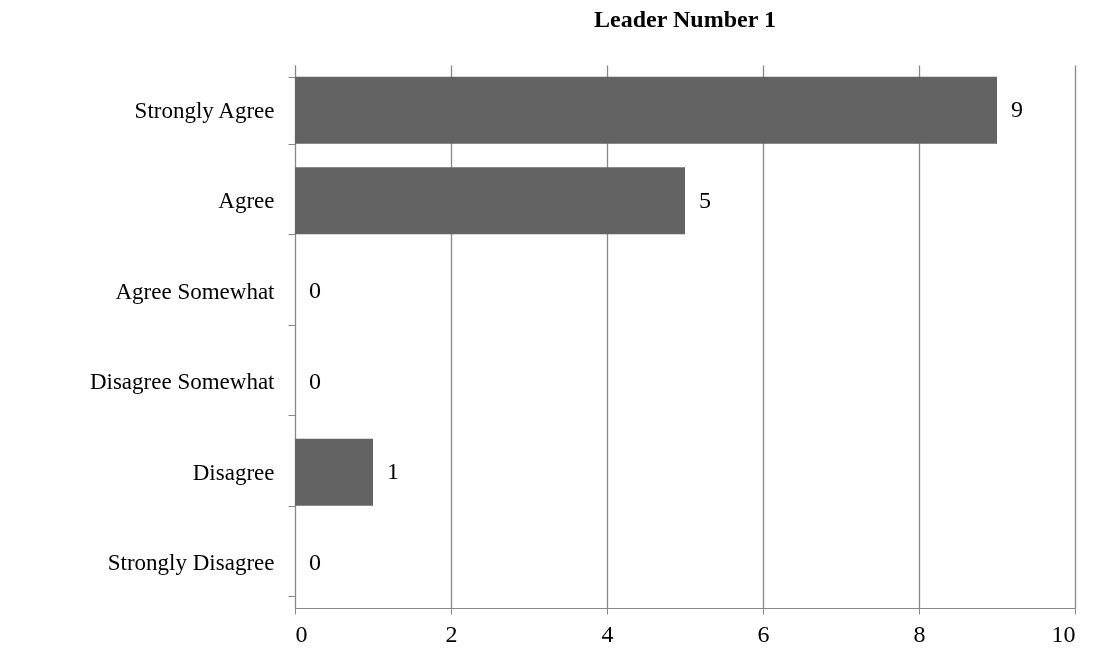  Describe the element at coordinates (1017, 109) in the screenshot. I see `data-label: 9` at that location.